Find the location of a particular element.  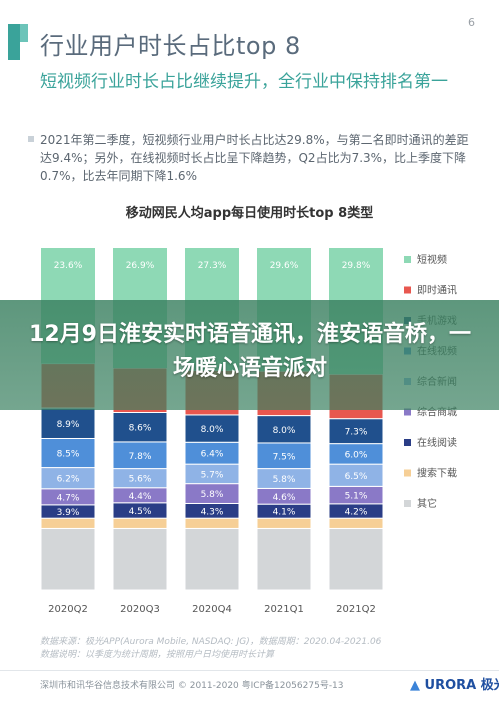

data-label: 5.1% is located at coordinates (356, 497).